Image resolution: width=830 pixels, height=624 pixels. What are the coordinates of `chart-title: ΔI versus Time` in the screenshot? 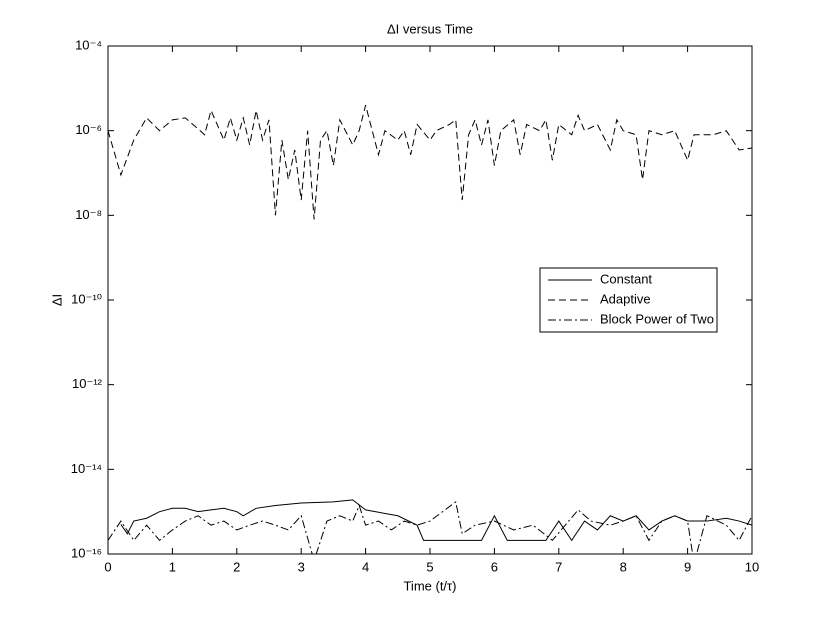 It's located at (430, 28).